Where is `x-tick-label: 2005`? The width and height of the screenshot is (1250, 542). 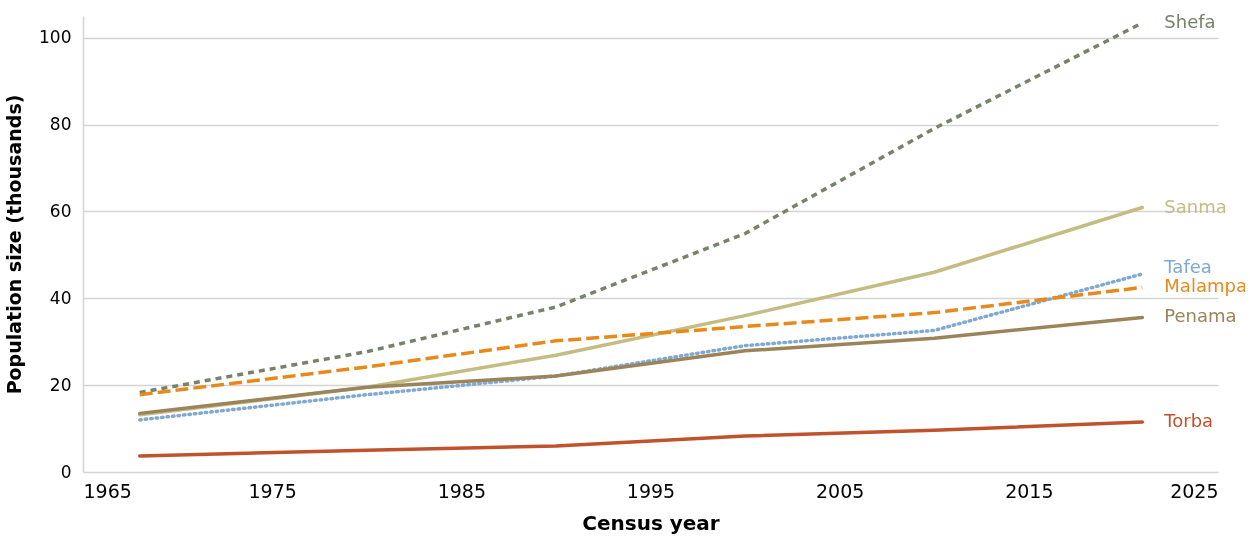 x-tick-label: 2005 is located at coordinates (840, 490).